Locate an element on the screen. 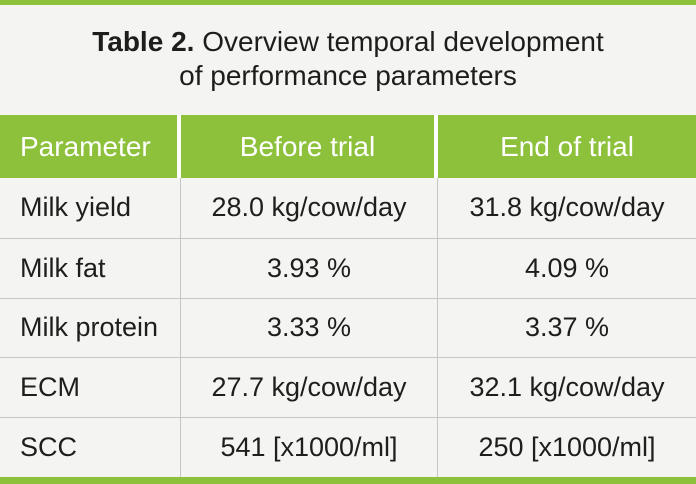 This screenshot has width=696, height=484. table-title-line1: Table 2. Overview temporal development is located at coordinates (348, 42).